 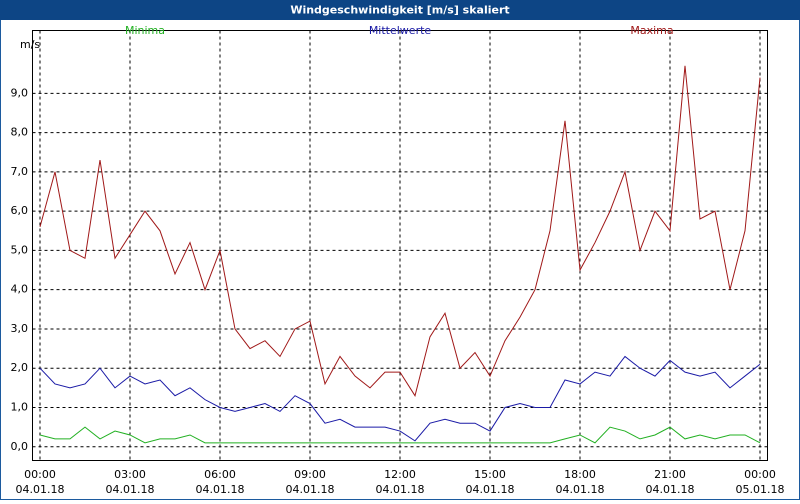 I want to click on chart-title: Windgeschwindigkeit [m/s] skaliert, so click(x=399, y=10).